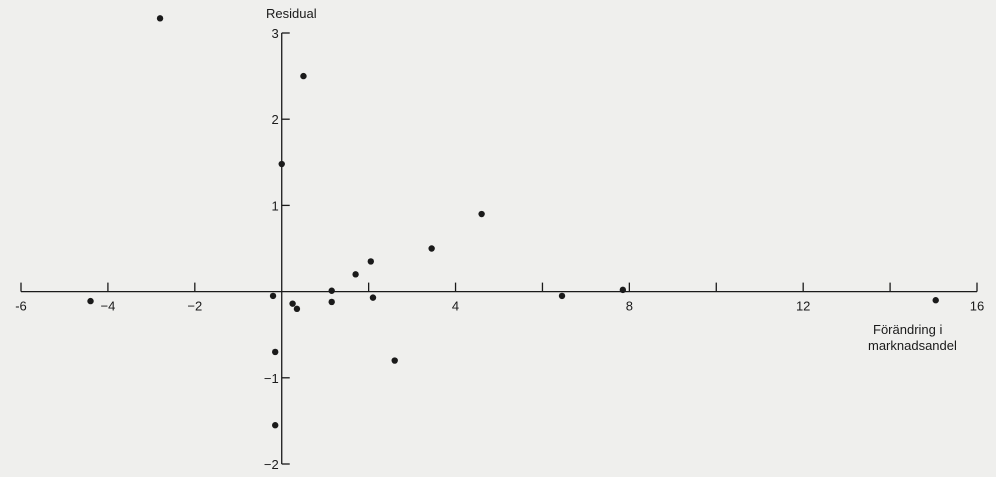 This screenshot has width=996, height=477. What do you see at coordinates (107, 306) in the screenshot?
I see `x-tick-label: −4` at bounding box center [107, 306].